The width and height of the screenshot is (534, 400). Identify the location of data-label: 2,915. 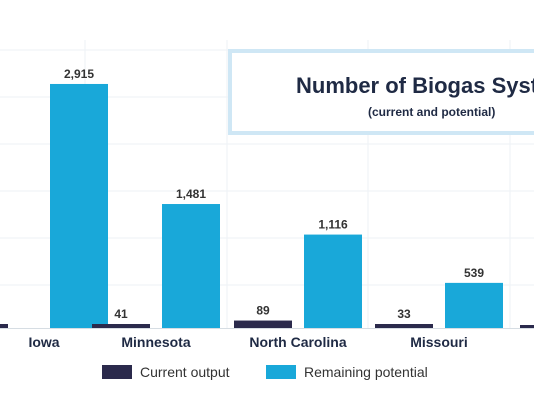
(79, 74).